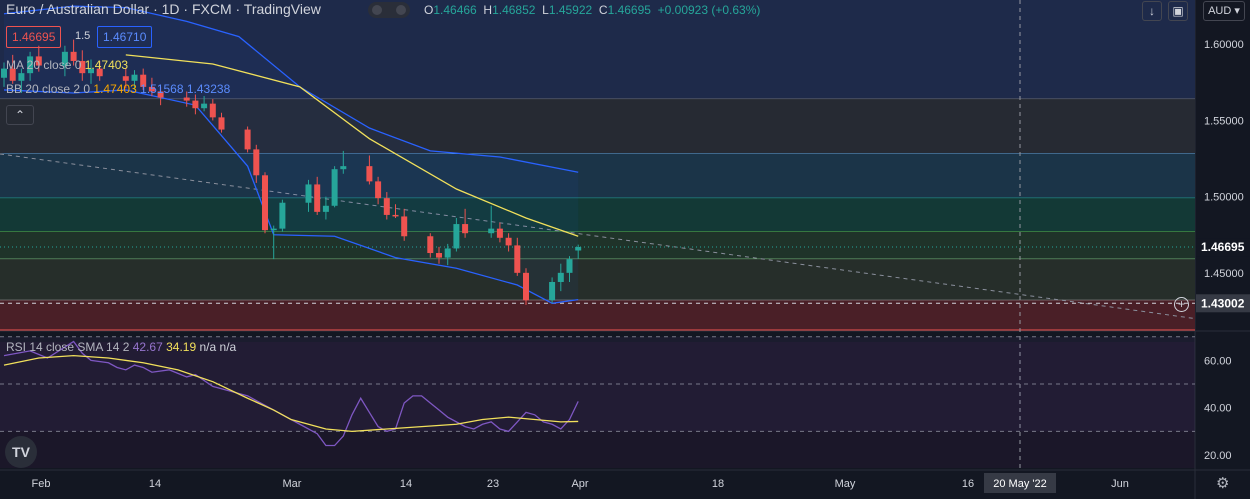 The width and height of the screenshot is (1250, 499). What do you see at coordinates (125, 37) in the screenshot?
I see `buy-price-button: 1.46710` at bounding box center [125, 37].